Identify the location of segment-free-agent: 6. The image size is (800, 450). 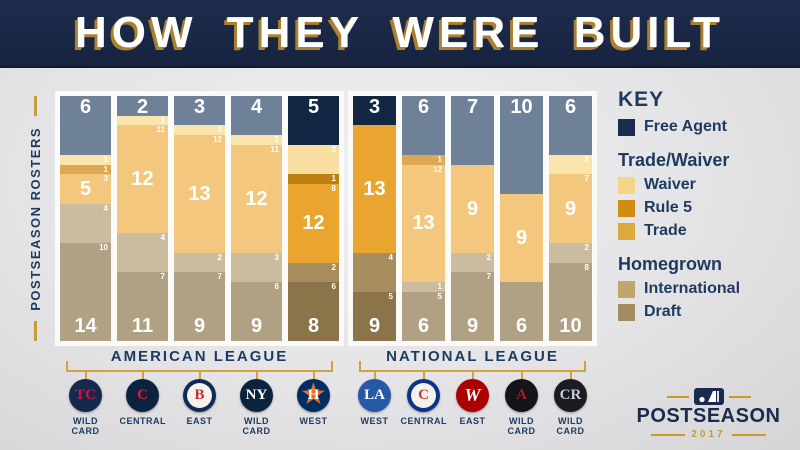
(570, 125).